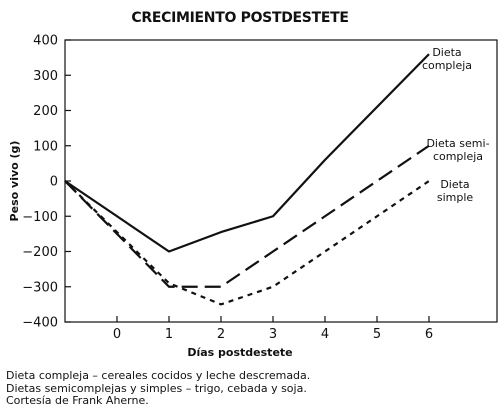 This screenshot has width=500, height=415. Describe the element at coordinates (273, 334) in the screenshot. I see `x-tick-label: 3` at that location.